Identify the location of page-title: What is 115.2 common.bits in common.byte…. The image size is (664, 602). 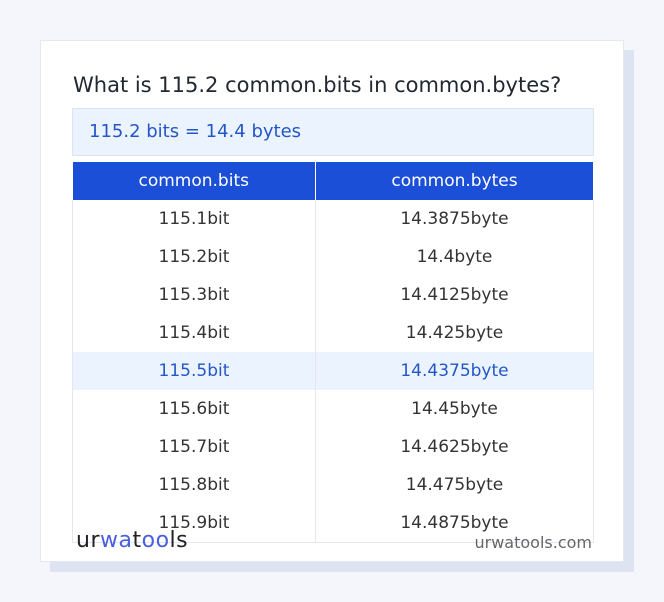
(317, 85).